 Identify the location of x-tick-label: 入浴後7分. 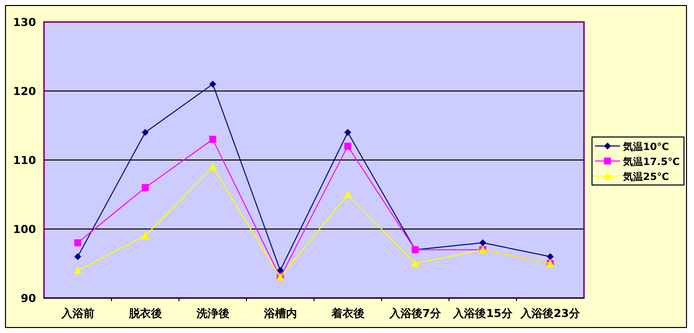
(415, 313).